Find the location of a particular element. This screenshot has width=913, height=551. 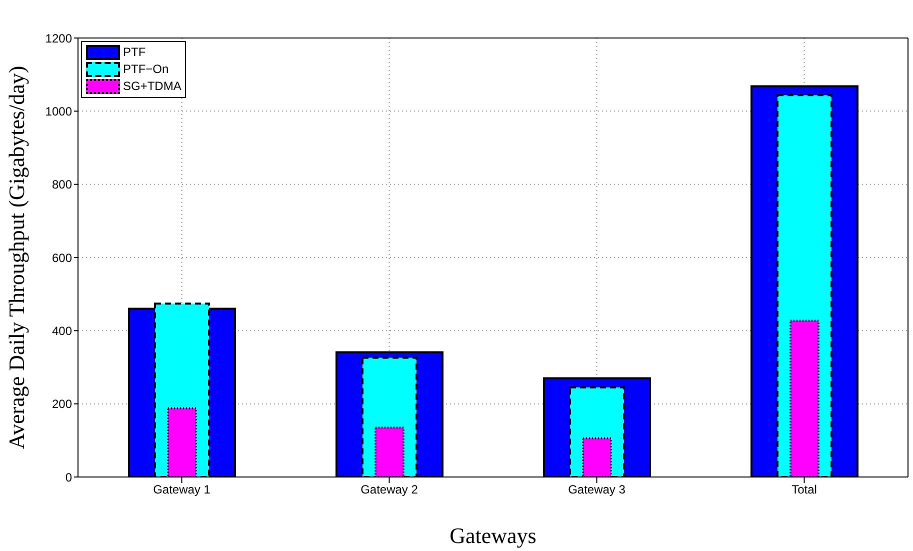

y-tick-label: 600 is located at coordinates (62, 257).